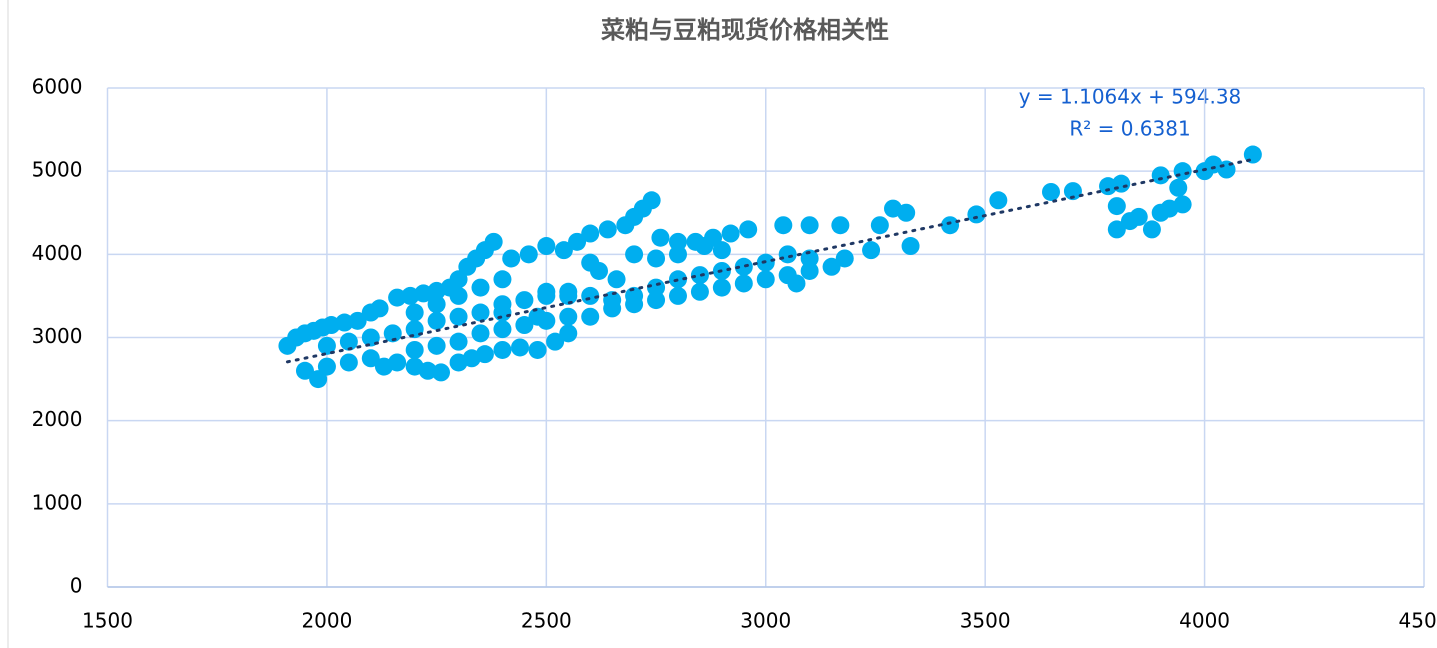 Image resolution: width=1437 pixels, height=648 pixels. I want to click on y-tick-label: 4000, so click(57, 253).